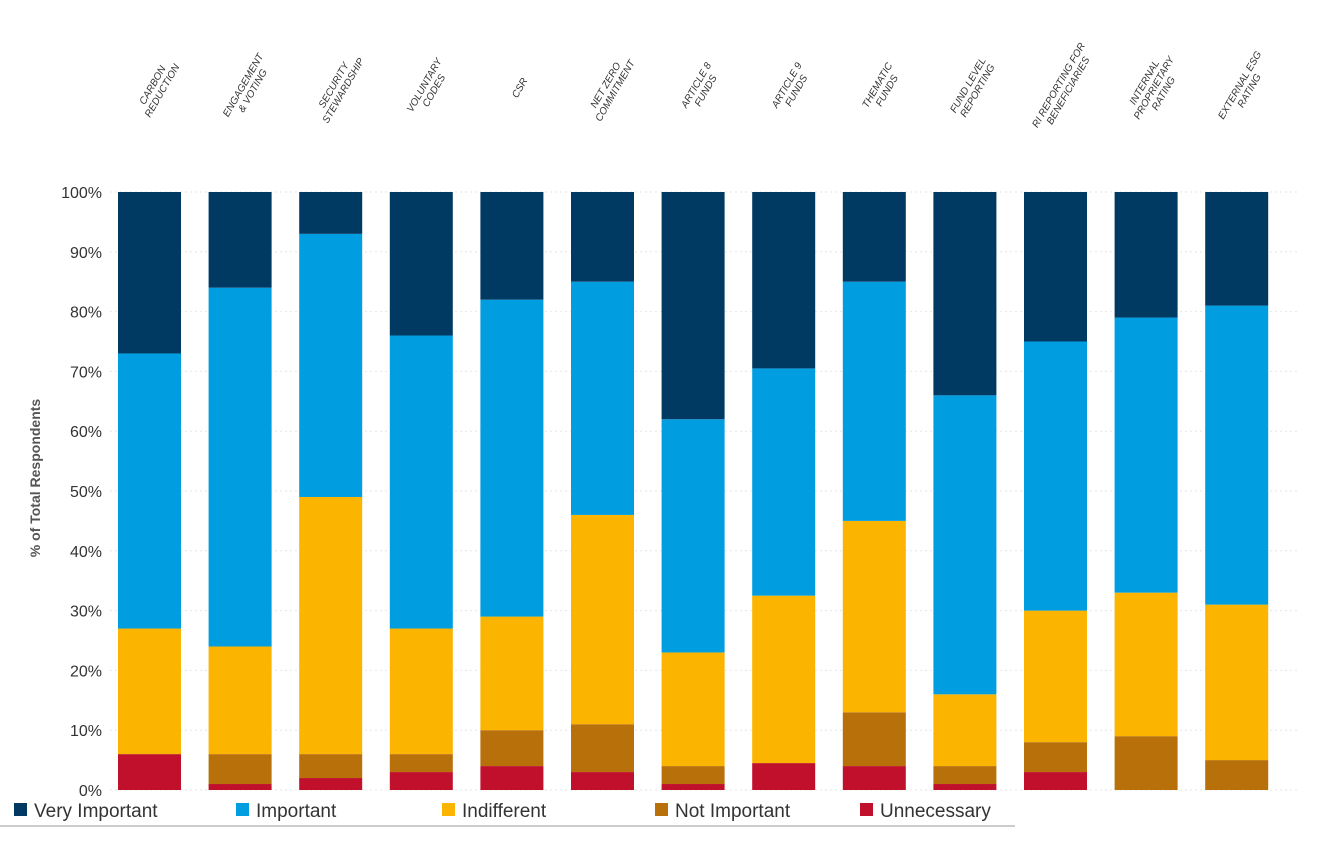 Image resolution: width=1335 pixels, height=845 pixels. What do you see at coordinates (96, 811) in the screenshot?
I see `legend-label: Very Important` at bounding box center [96, 811].